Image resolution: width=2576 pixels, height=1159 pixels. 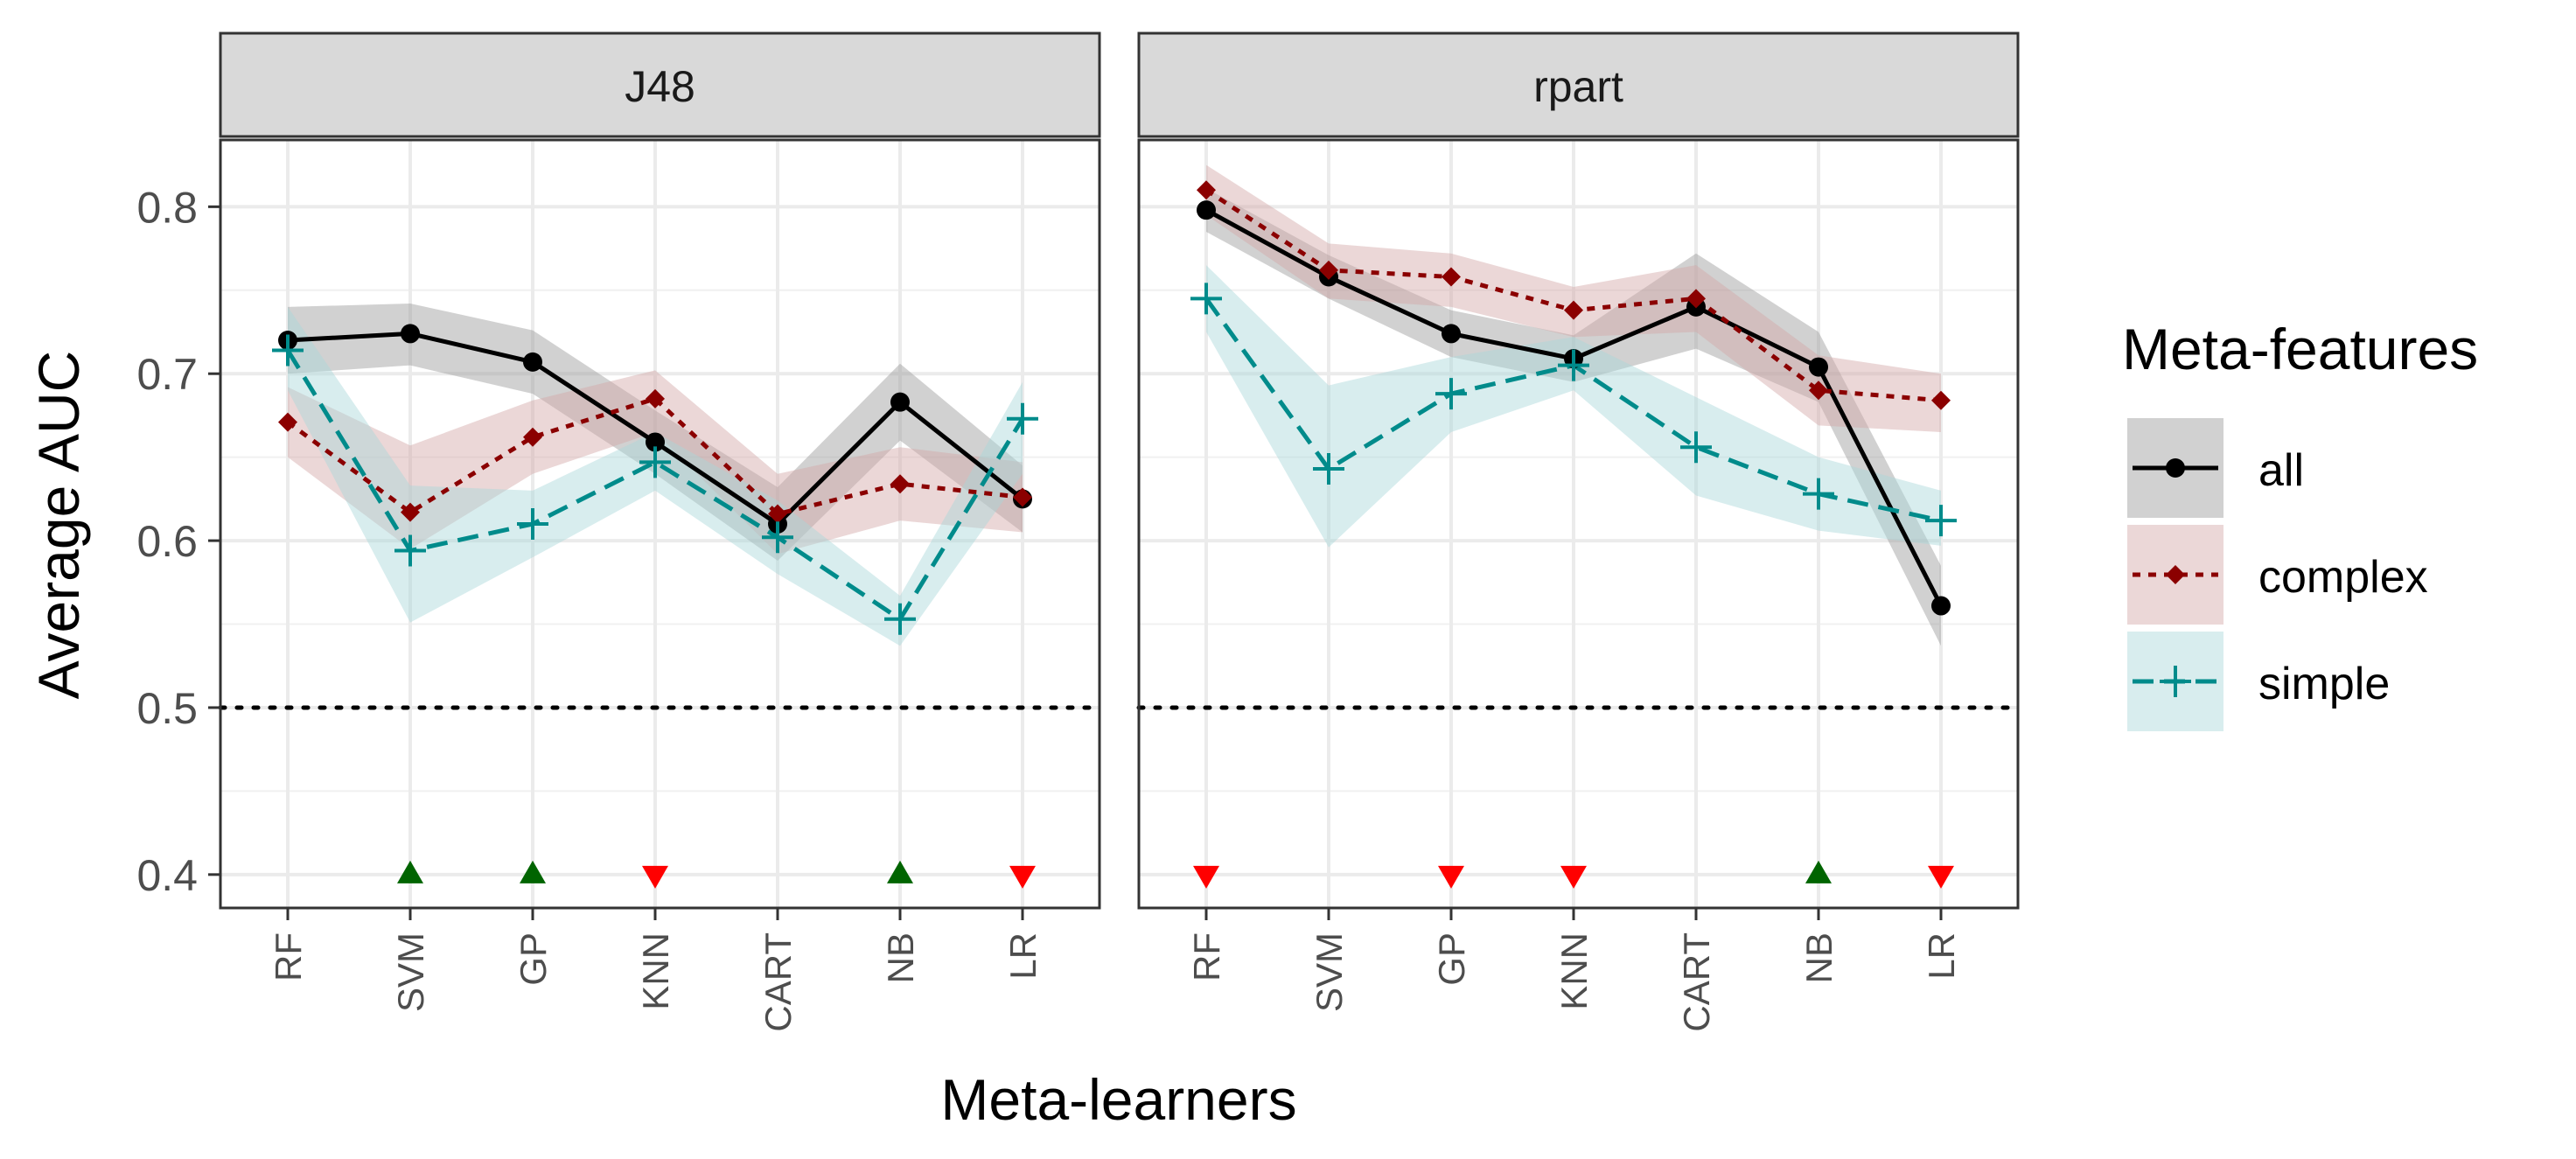 I want to click on legend-title: Meta-features, so click(x=2300, y=349).